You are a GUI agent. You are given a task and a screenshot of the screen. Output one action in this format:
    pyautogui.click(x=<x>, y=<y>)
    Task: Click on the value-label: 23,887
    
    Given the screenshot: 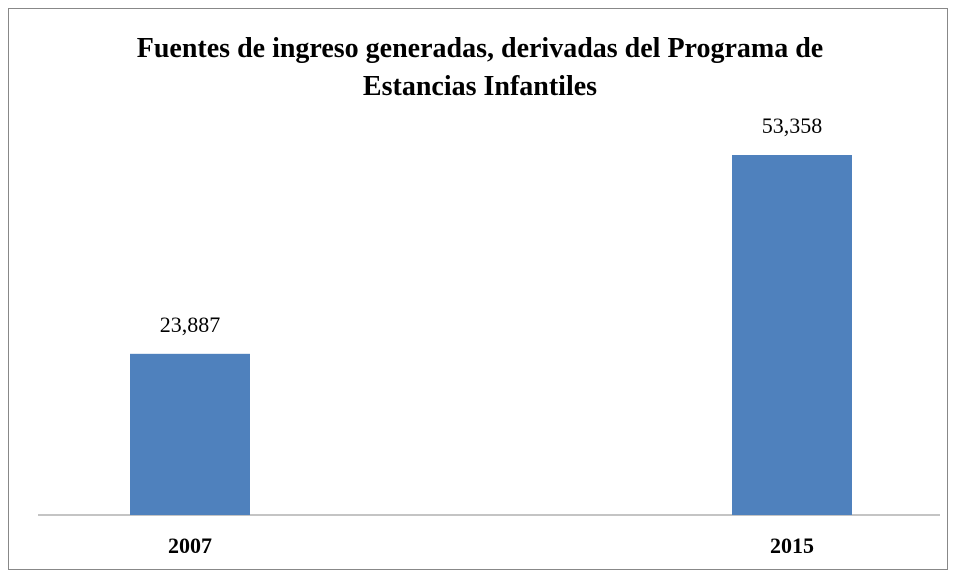 What is the action you would take?
    pyautogui.click(x=190, y=324)
    